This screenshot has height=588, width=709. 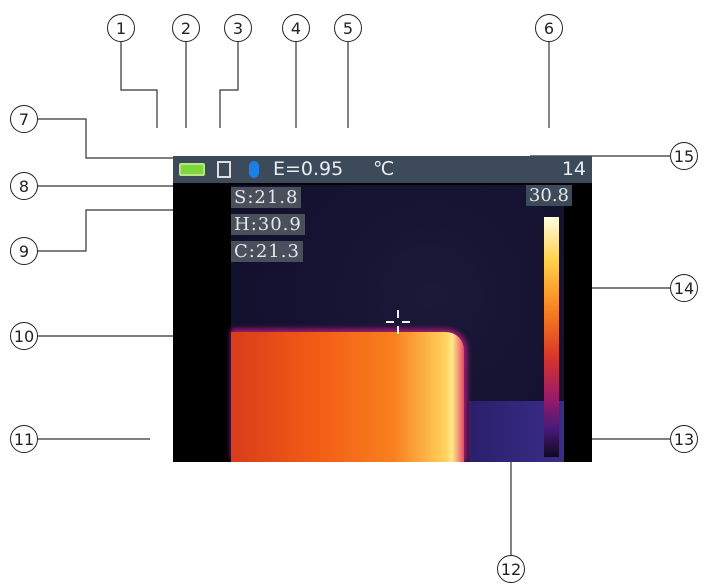 What do you see at coordinates (254, 169) in the screenshot?
I see `bluetooth-icon` at bounding box center [254, 169].